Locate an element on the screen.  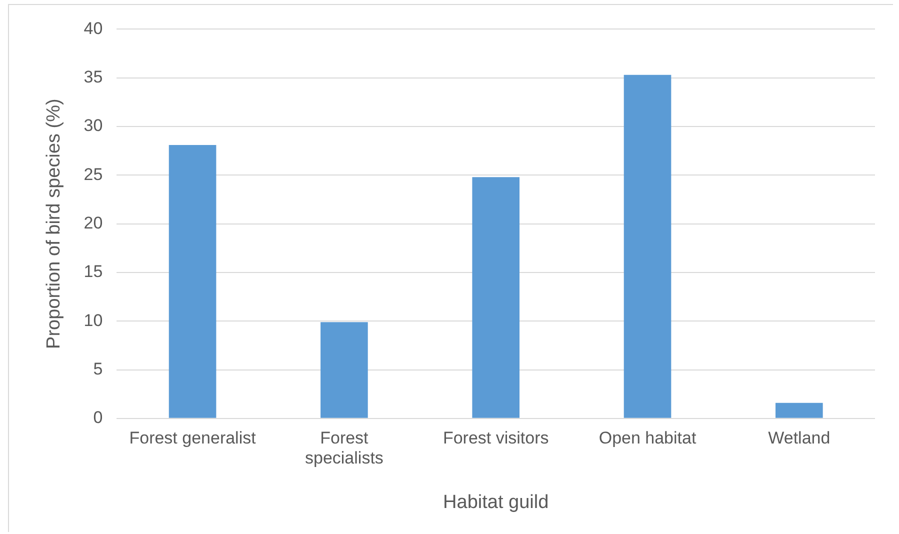
x-axis-title: Habitat guild is located at coordinates (496, 502).